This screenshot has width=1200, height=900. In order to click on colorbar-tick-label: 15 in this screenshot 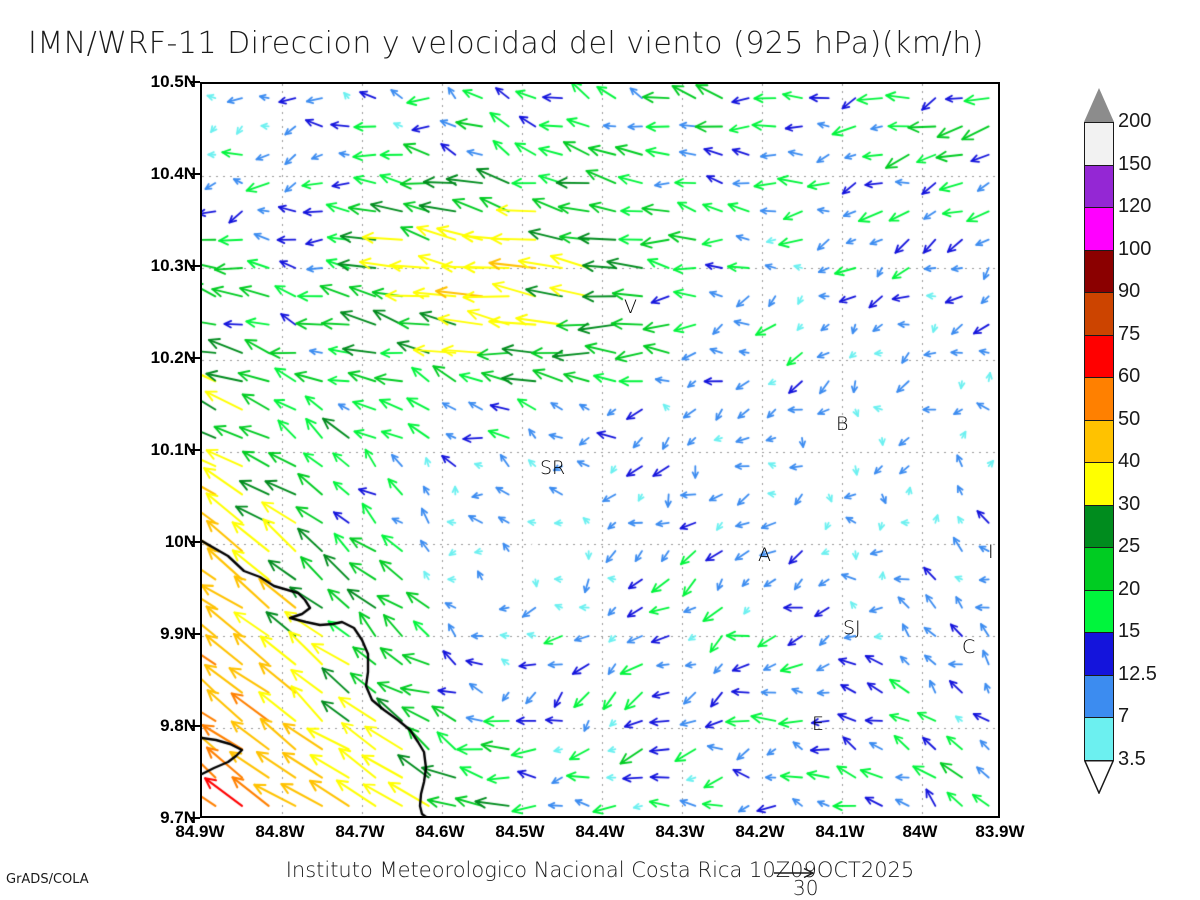, I will do `click(1129, 631)`.